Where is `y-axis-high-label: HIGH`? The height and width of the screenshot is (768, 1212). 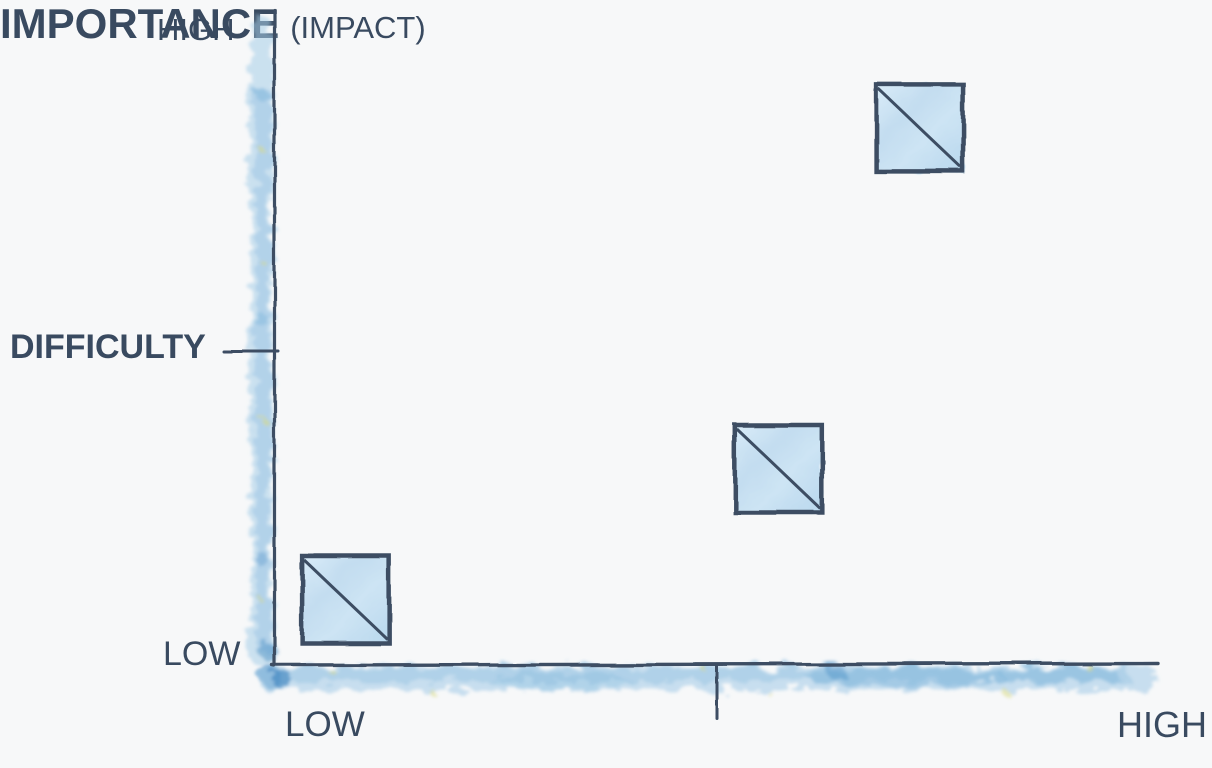
y-axis-high-label: HIGH is located at coordinates (196, 29).